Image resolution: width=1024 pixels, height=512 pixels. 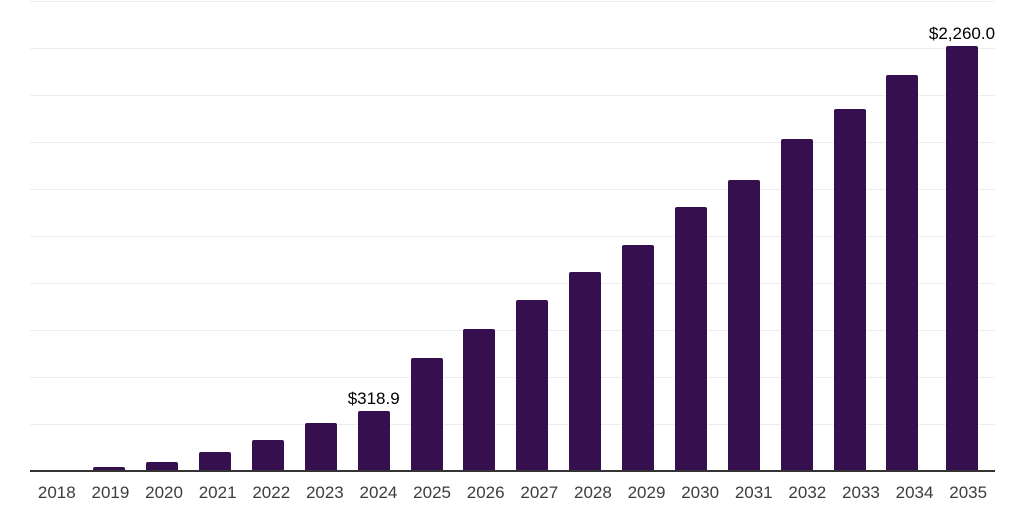 What do you see at coordinates (324, 492) in the screenshot?
I see `x-axis-label: 2023` at bounding box center [324, 492].